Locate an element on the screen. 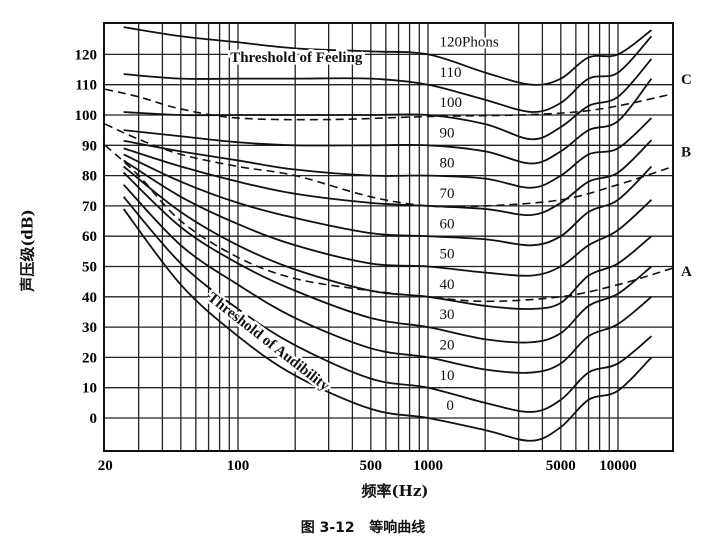 This screenshot has width=726, height=560. y-tick-label: 100 is located at coordinates (86, 116).